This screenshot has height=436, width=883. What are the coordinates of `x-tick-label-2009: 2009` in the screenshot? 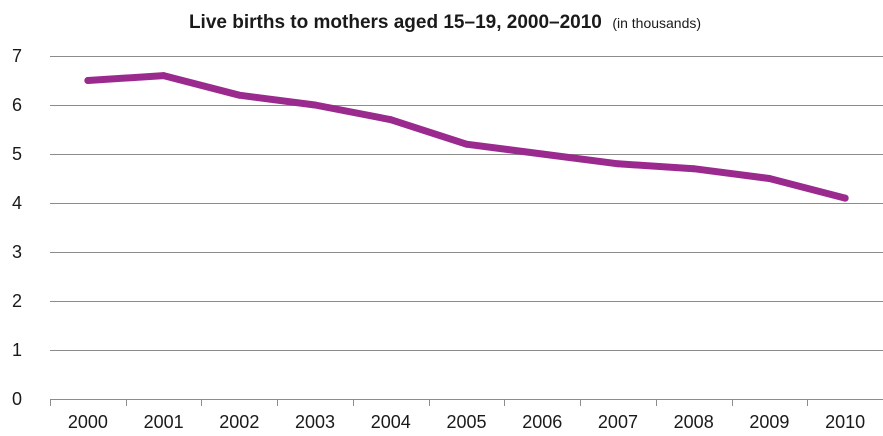 It's located at (769, 422).